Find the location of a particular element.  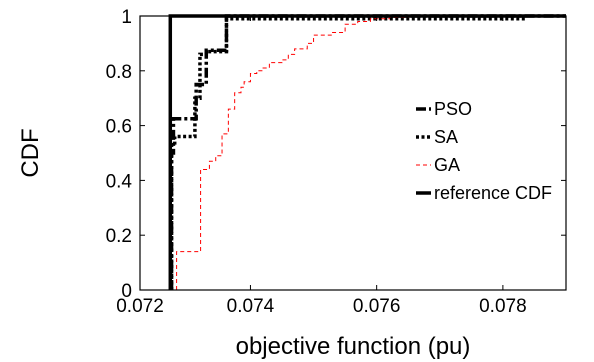

legend-label: SA is located at coordinates (446, 137).